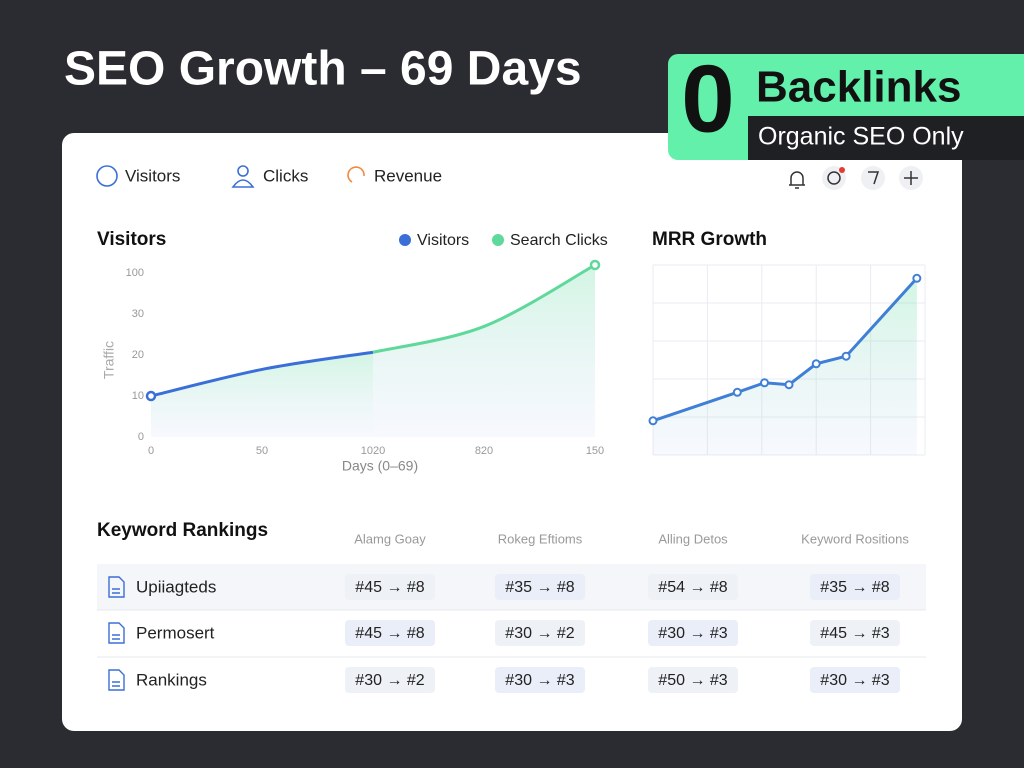 This screenshot has width=1024, height=768. What do you see at coordinates (484, 451) in the screenshot?
I see `x-tick-label: 820` at bounding box center [484, 451].